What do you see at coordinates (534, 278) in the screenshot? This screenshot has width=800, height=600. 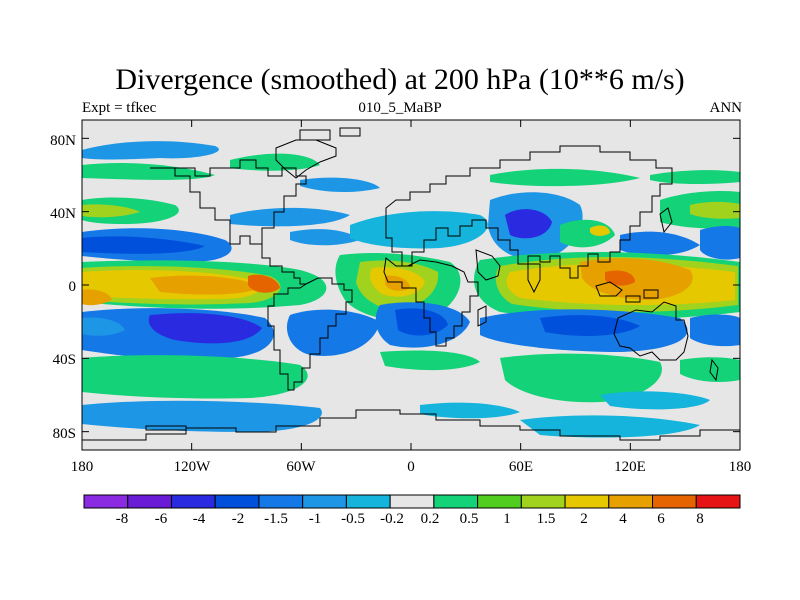 I see `coastline-india` at bounding box center [534, 278].